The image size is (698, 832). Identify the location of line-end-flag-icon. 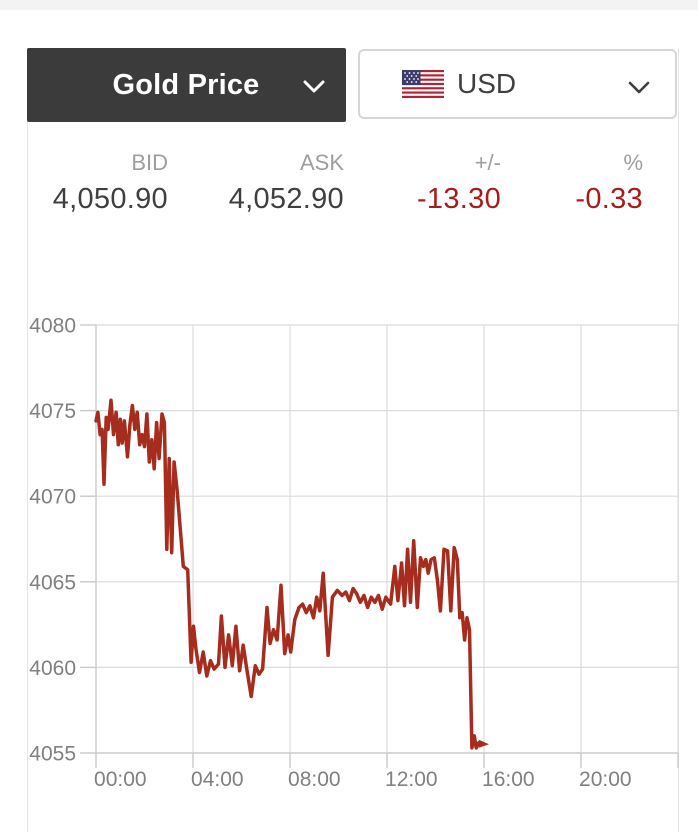
(483, 743).